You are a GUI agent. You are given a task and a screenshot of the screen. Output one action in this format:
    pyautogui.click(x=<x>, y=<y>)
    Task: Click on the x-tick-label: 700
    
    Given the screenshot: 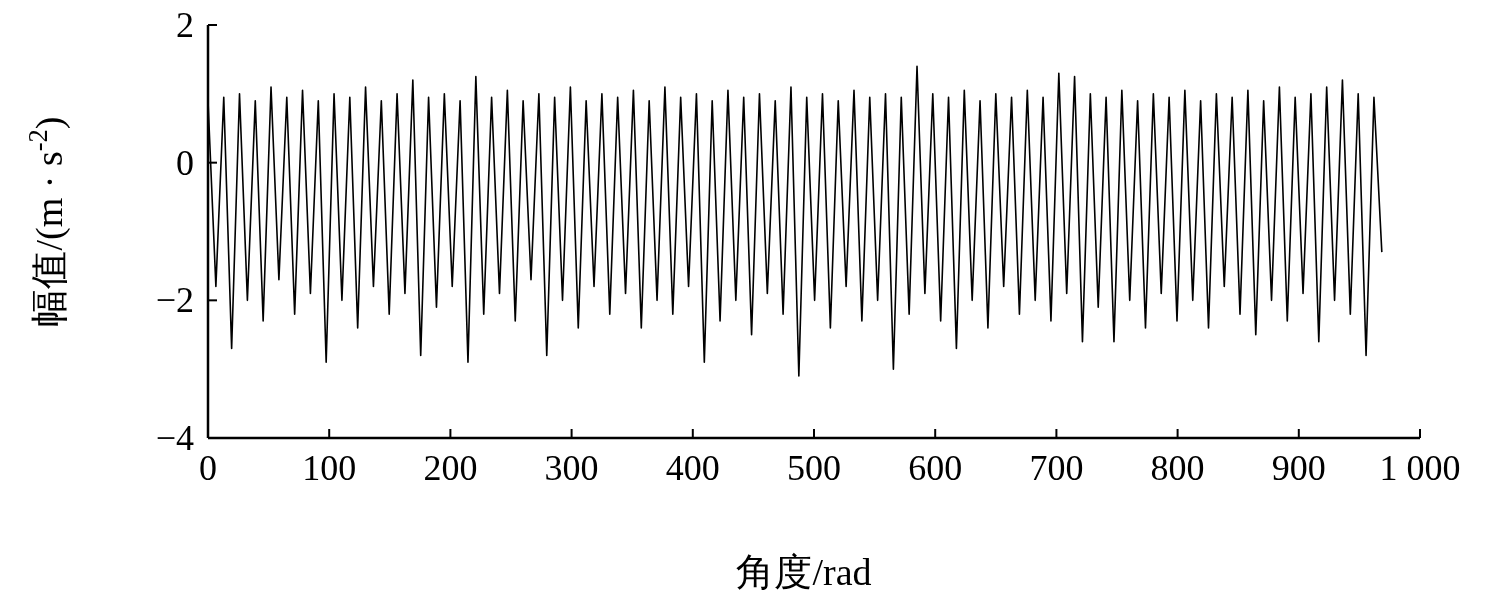 What is the action you would take?
    pyautogui.click(x=1056, y=468)
    